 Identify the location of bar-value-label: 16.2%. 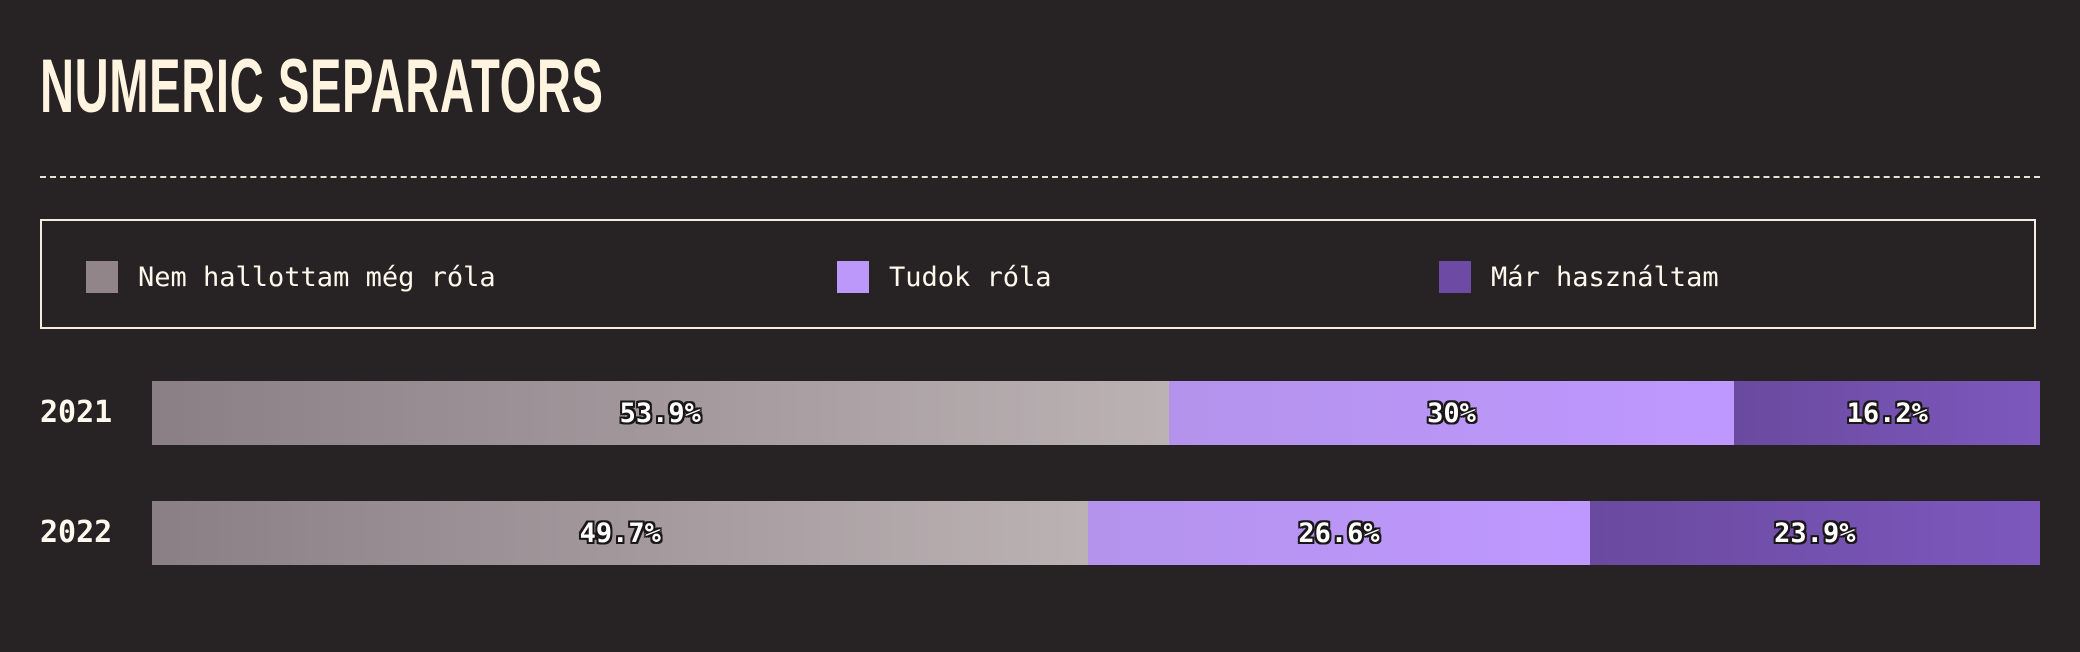
(1887, 413).